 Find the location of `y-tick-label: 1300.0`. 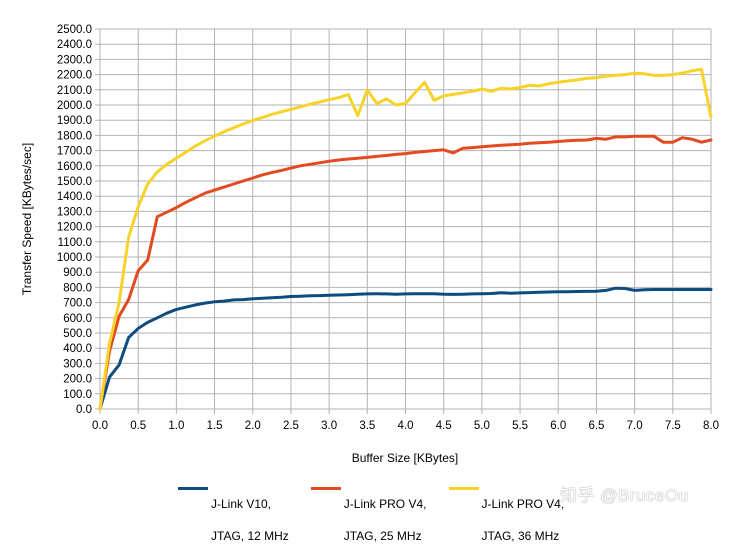

y-tick-label: 1300.0 is located at coordinates (74, 212).